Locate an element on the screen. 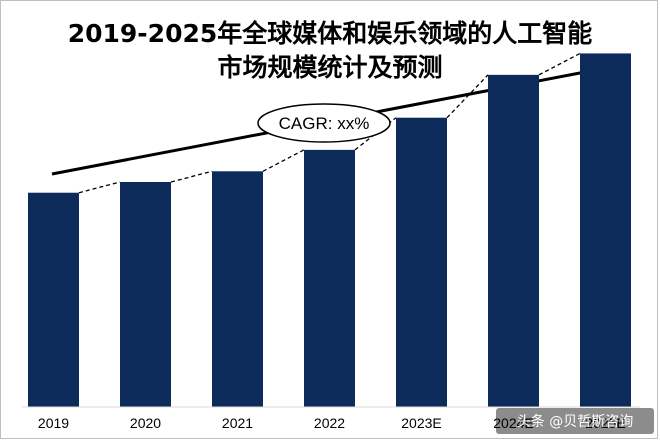 Image resolution: width=660 pixels, height=441 pixels. bar-2025E is located at coordinates (605, 230).